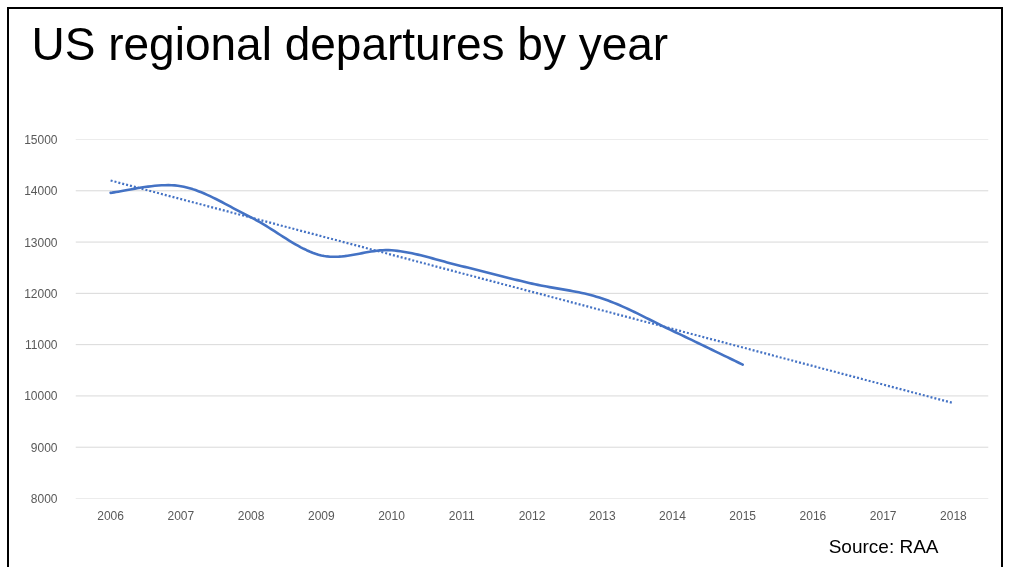 This screenshot has width=1011, height=571. I want to click on x-tick-label: 2015, so click(743, 515).